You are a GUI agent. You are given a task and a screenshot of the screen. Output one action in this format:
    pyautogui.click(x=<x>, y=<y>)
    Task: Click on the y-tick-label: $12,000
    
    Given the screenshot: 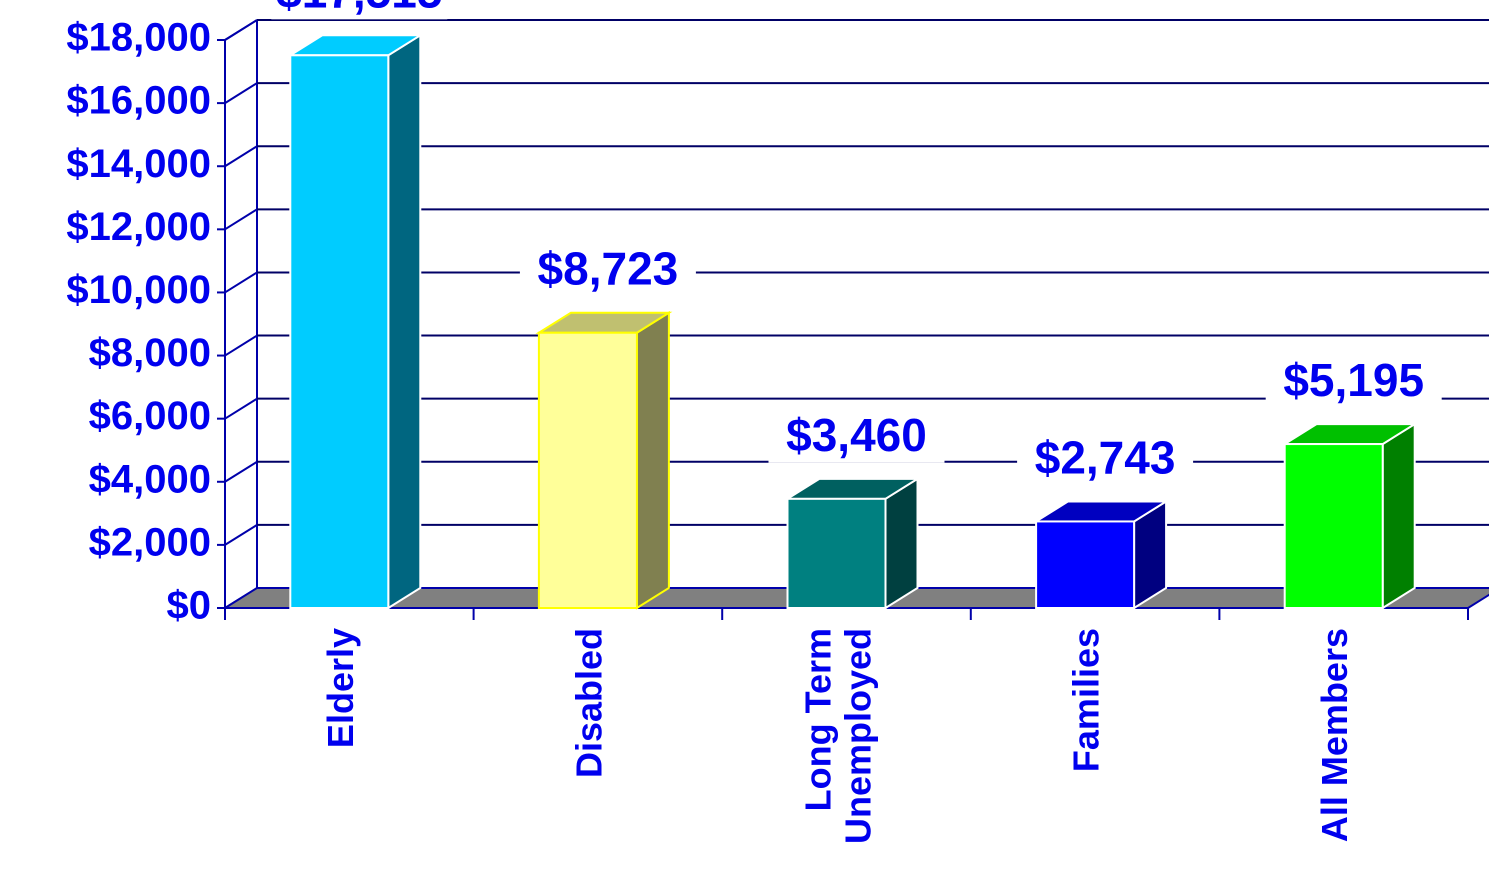 What is the action you would take?
    pyautogui.click(x=138, y=227)
    